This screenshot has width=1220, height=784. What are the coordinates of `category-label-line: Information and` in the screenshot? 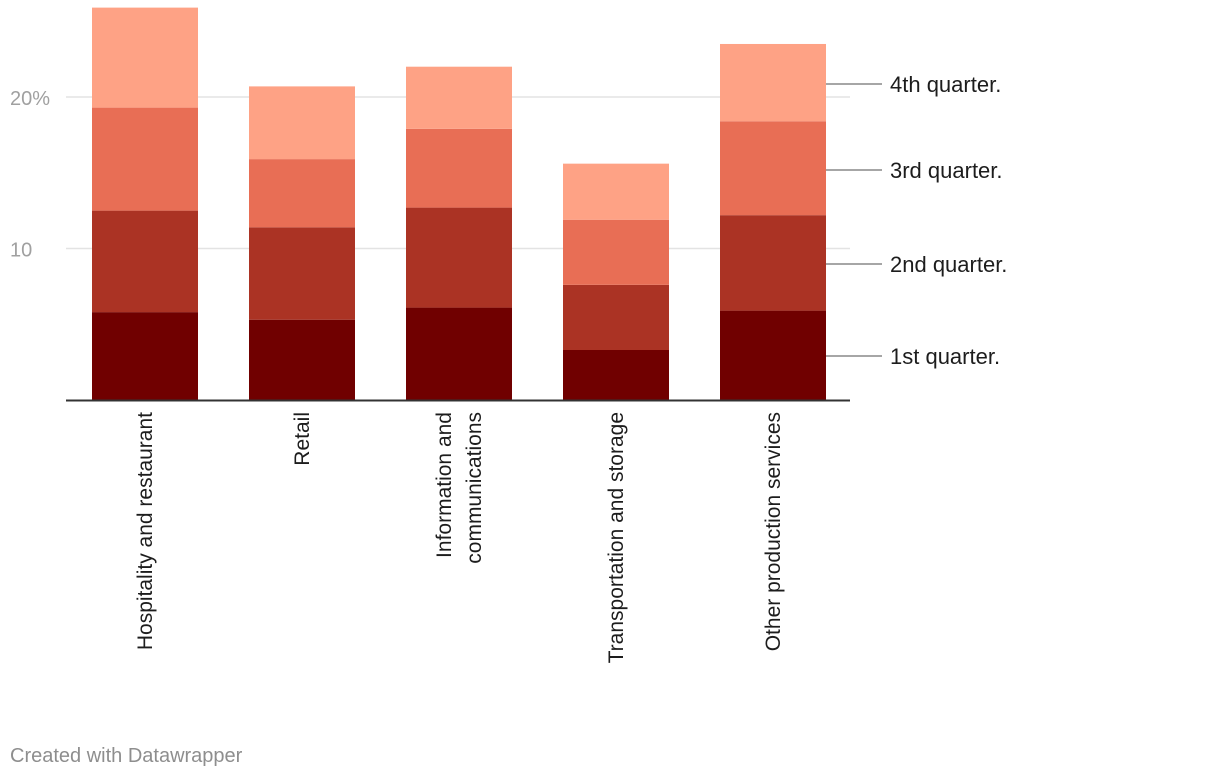 It's located at (444, 485).